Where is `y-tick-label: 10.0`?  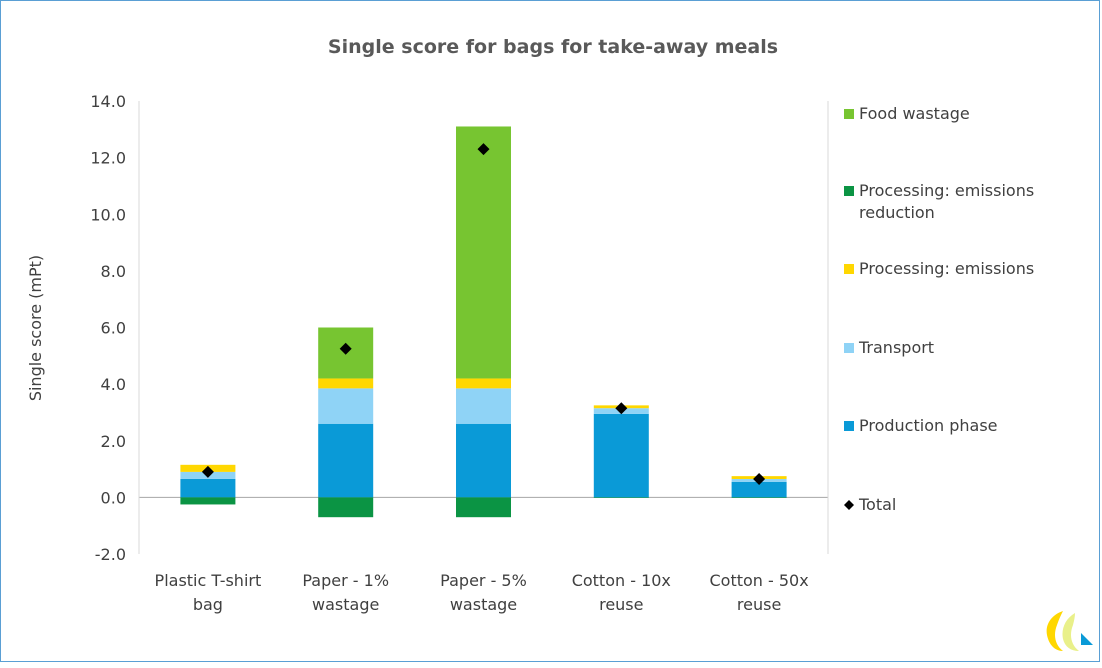 y-tick-label: 10.0 is located at coordinates (108, 214).